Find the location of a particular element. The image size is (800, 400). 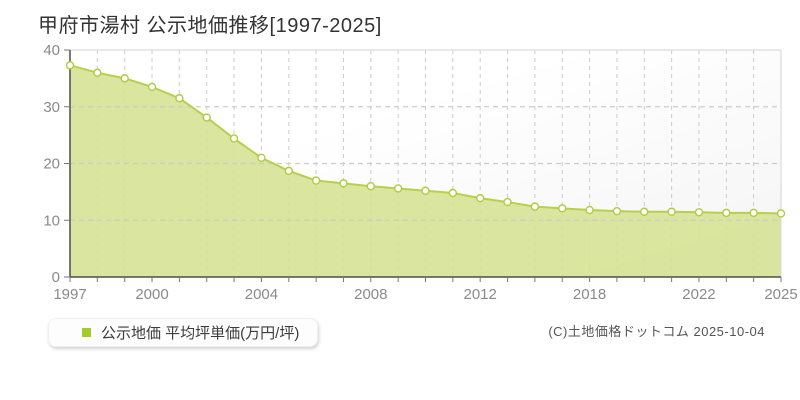

svg-text: 0 is located at coordinates (56, 277).